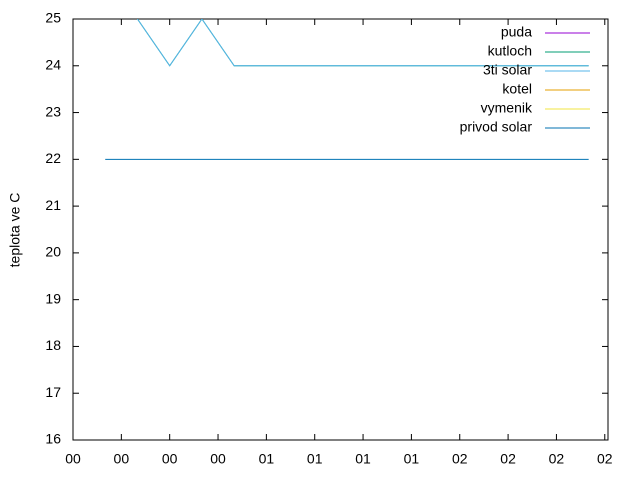  I want to click on y-tick-label: 21, so click(53, 205).